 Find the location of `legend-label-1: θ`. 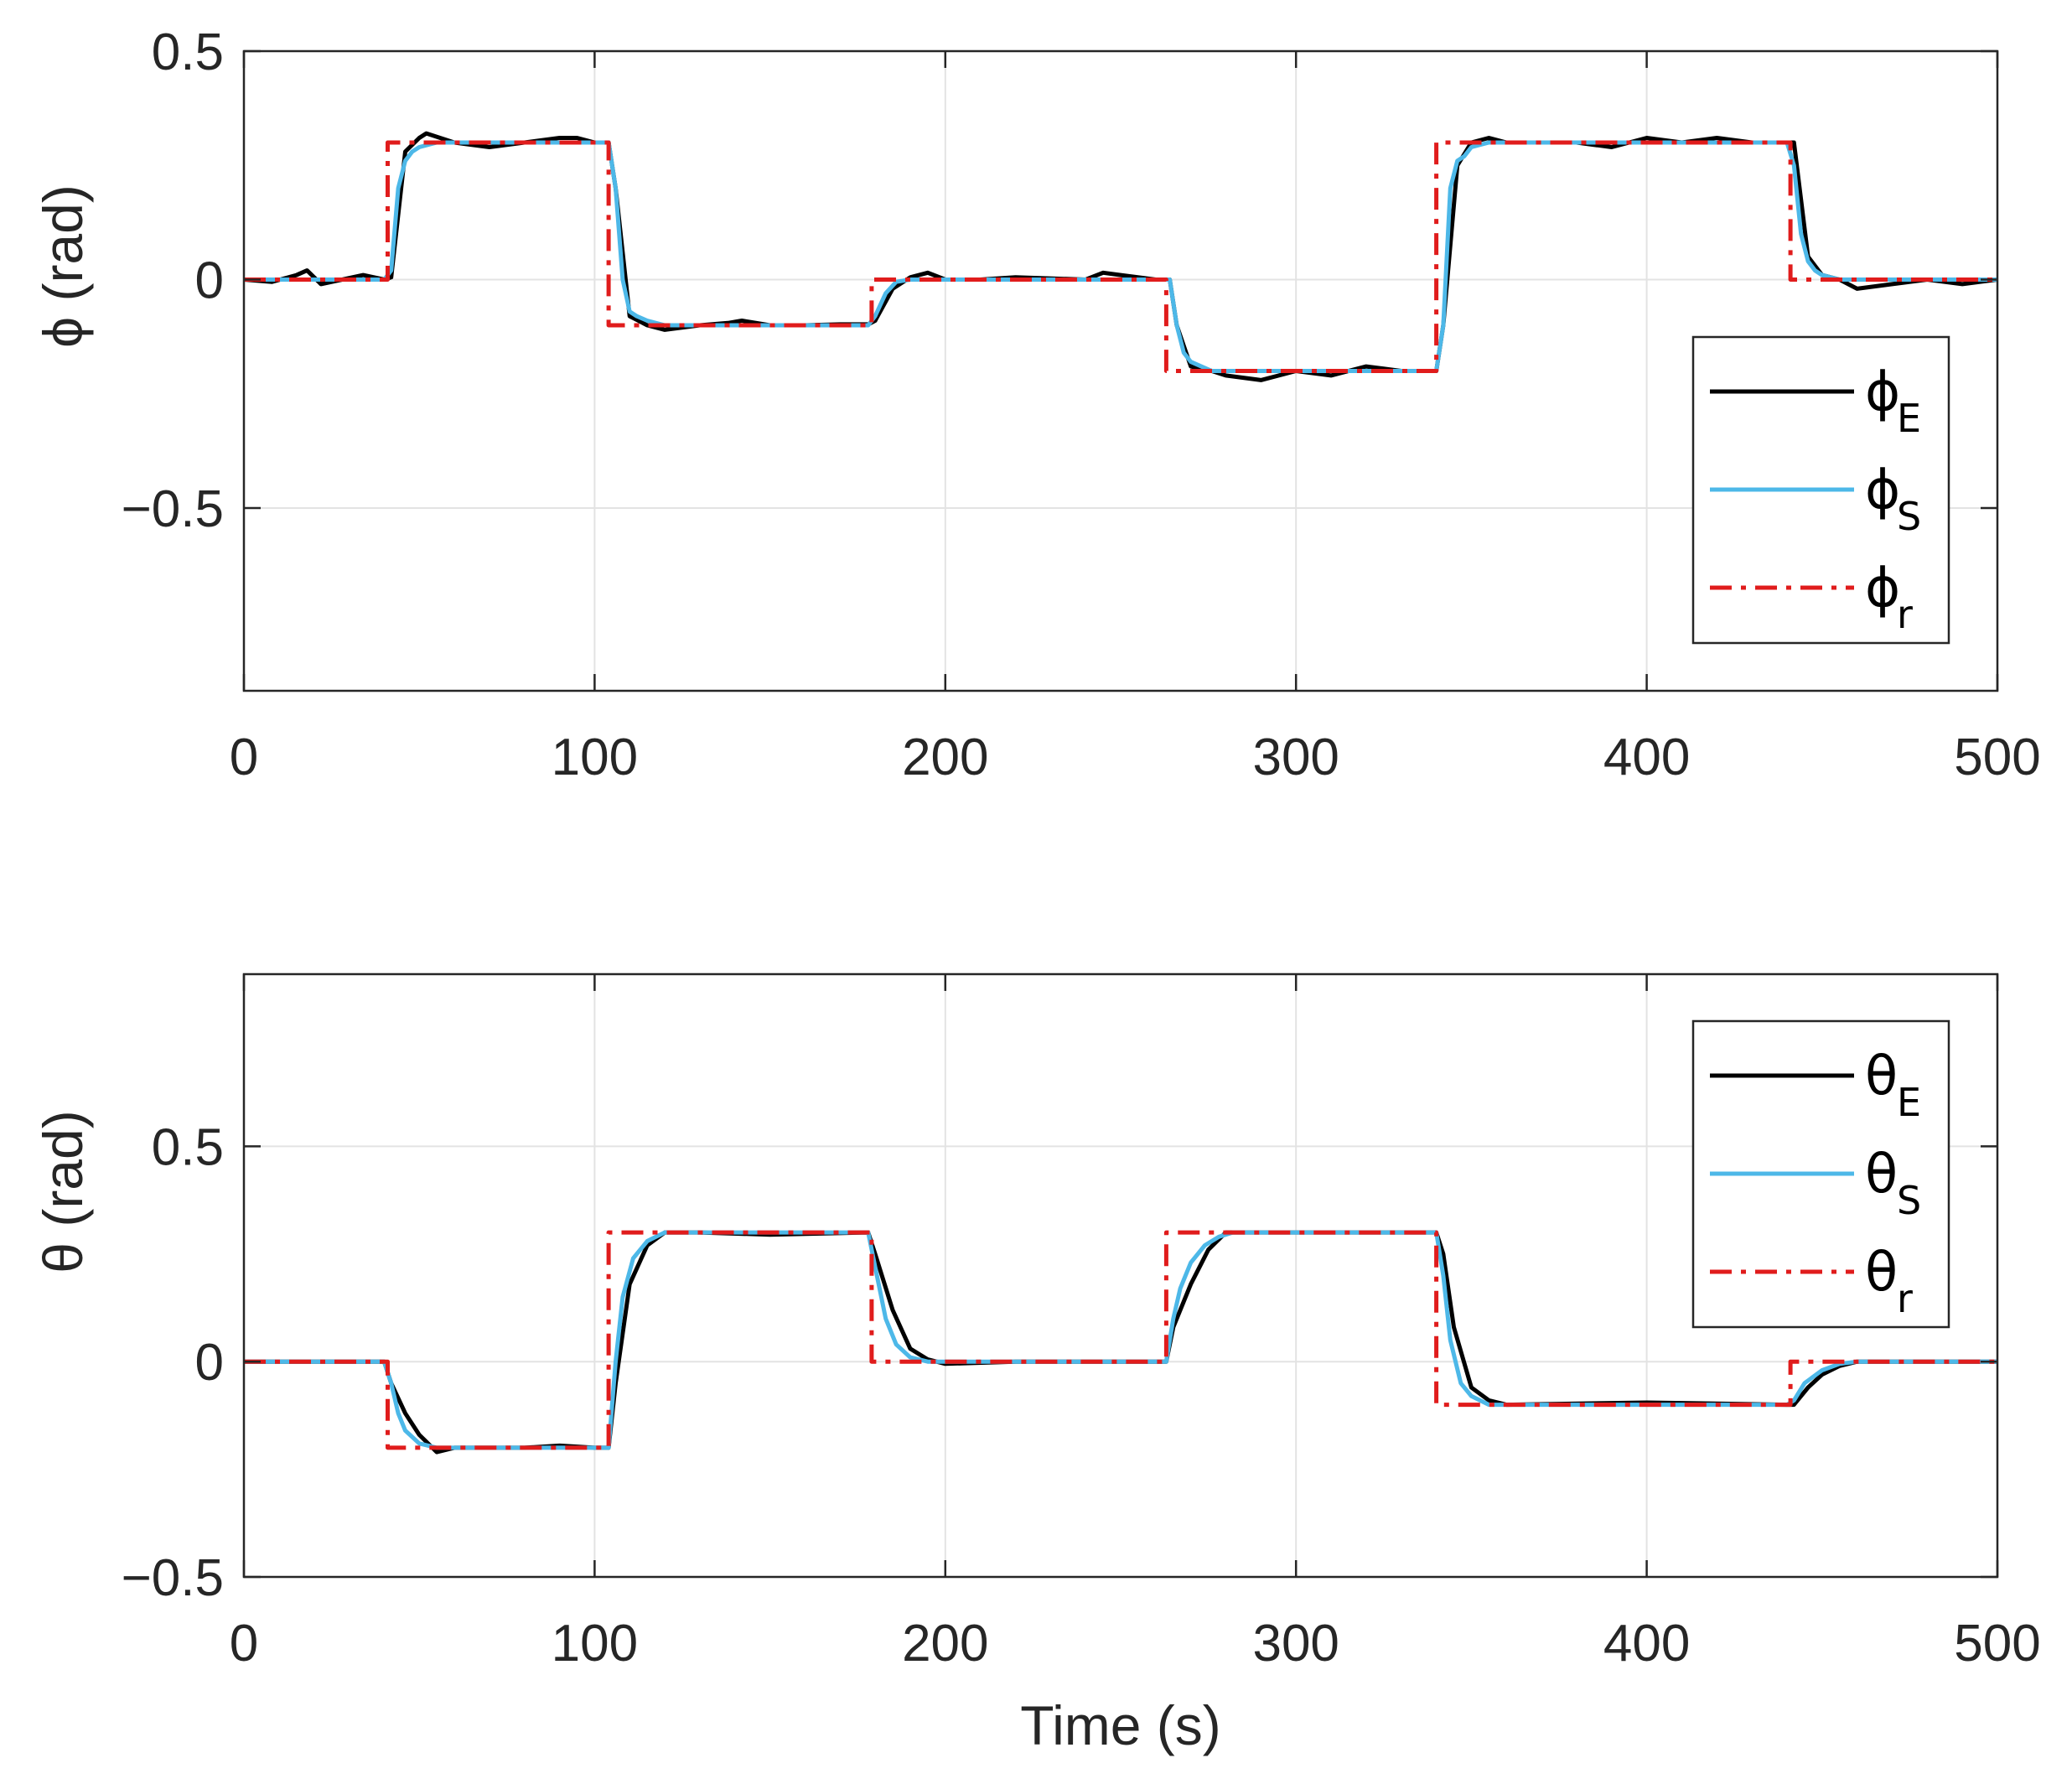

legend-label-1: θ is located at coordinates (1881, 1175).